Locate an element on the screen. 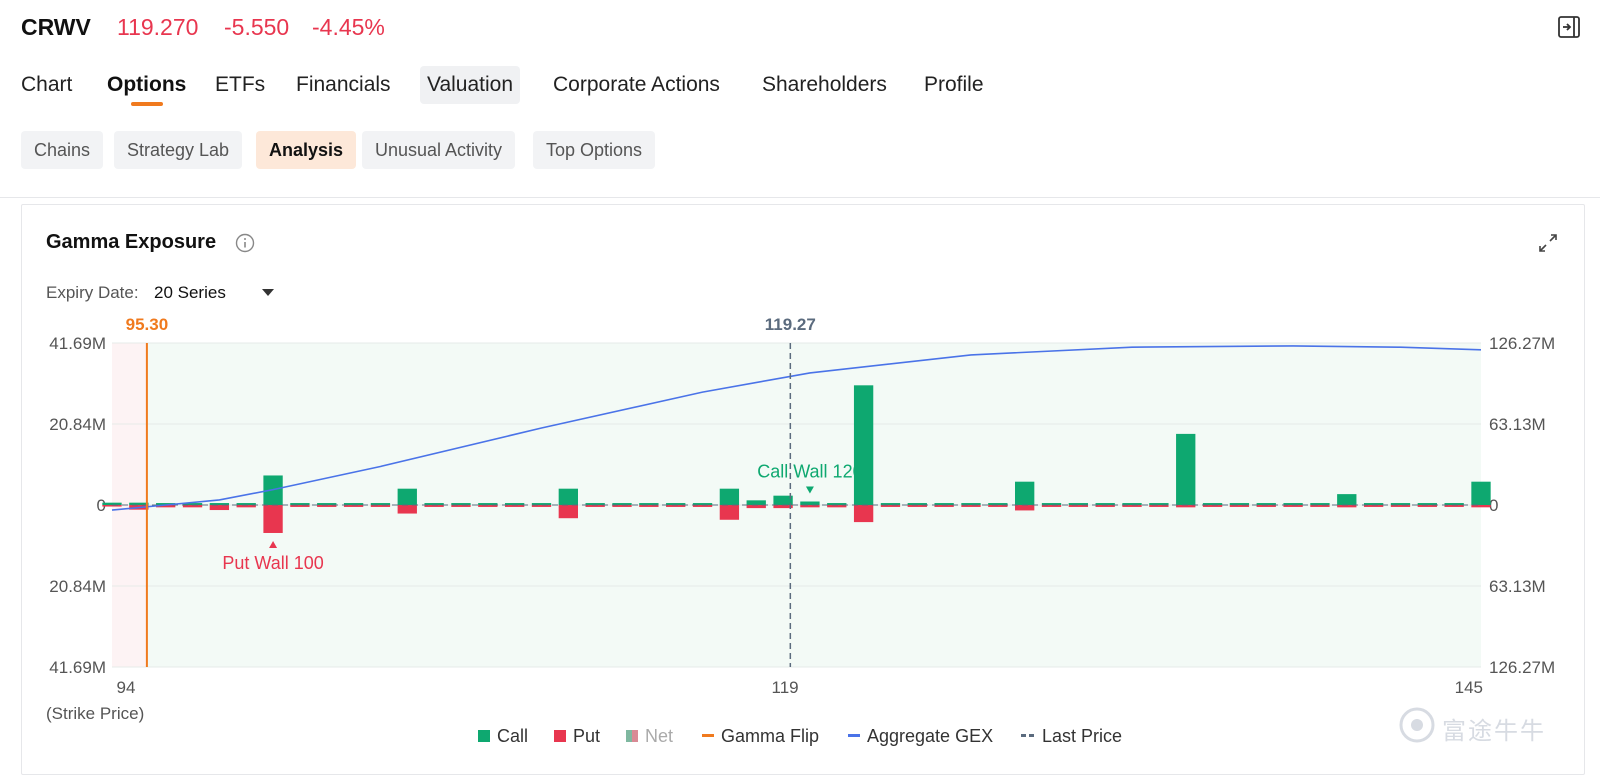  panel-collapse-icon is located at coordinates (1569, 27).